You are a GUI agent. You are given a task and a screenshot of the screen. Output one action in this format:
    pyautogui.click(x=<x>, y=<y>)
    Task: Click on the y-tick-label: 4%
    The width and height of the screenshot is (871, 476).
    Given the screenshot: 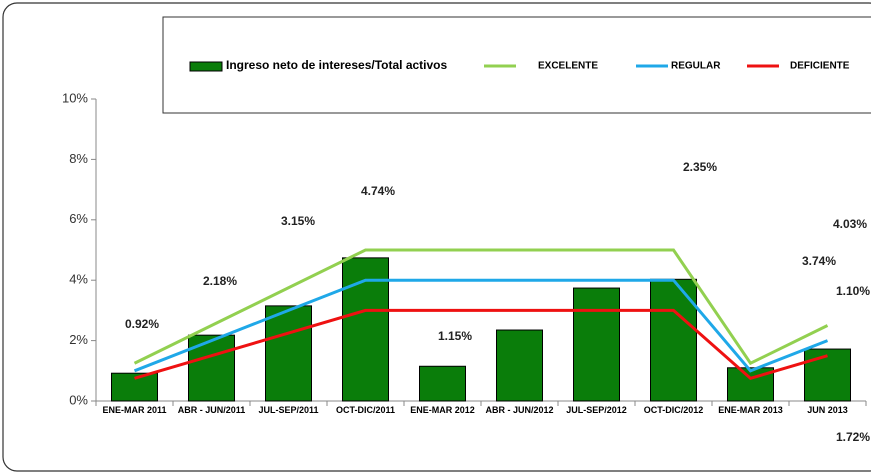 What is the action you would take?
    pyautogui.click(x=78, y=279)
    